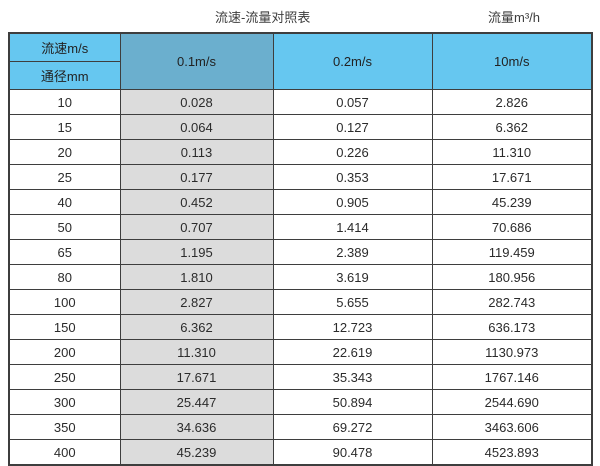  Describe the element at coordinates (196, 352) in the screenshot. I see `cell-flow-0-1: 11.310` at that location.